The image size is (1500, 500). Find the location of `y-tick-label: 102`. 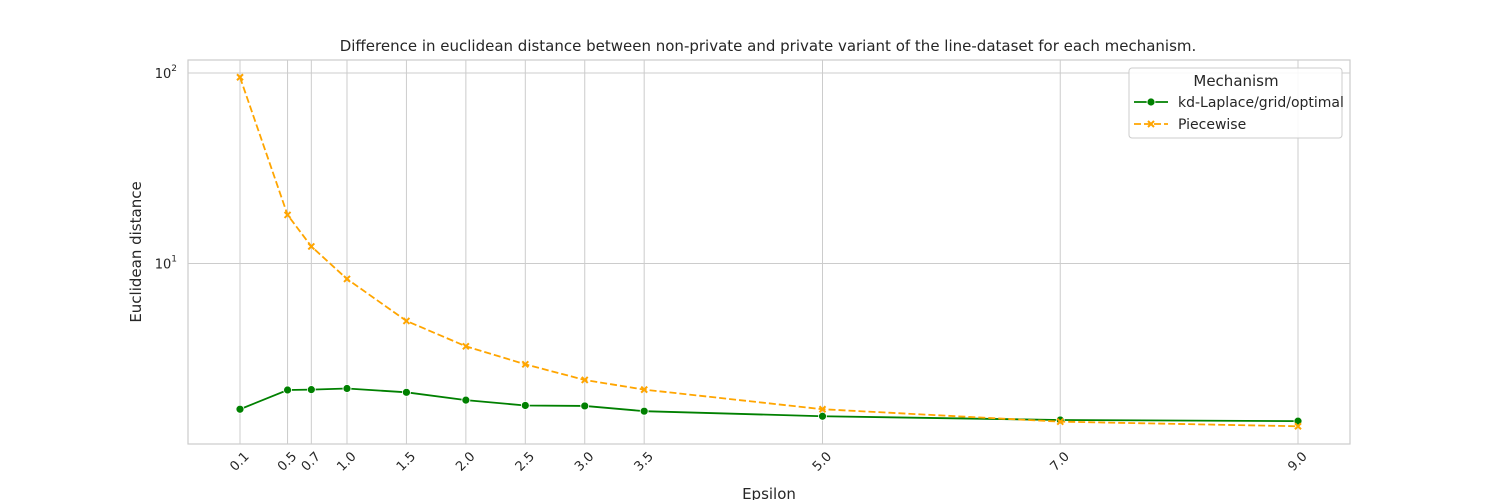

y-tick-label: 102 is located at coordinates (166, 73).